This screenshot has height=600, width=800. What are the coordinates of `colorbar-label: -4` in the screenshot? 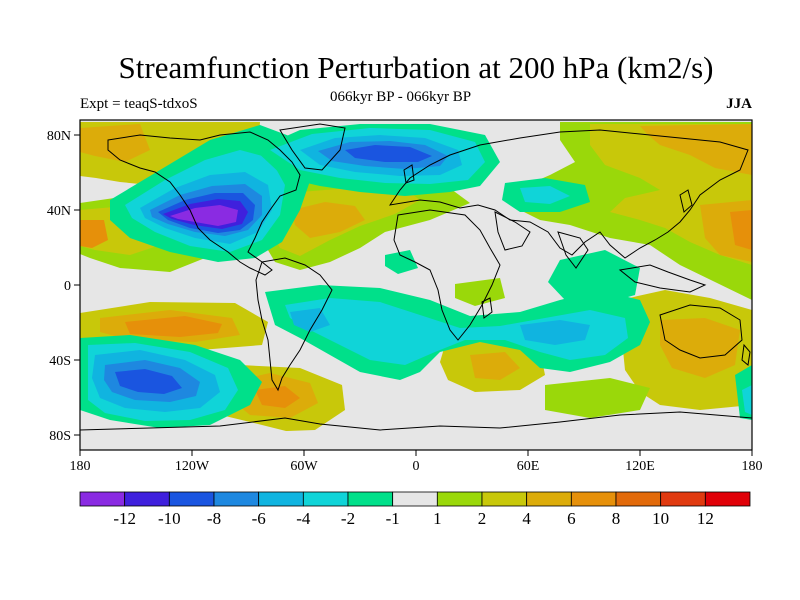 It's located at (303, 518).